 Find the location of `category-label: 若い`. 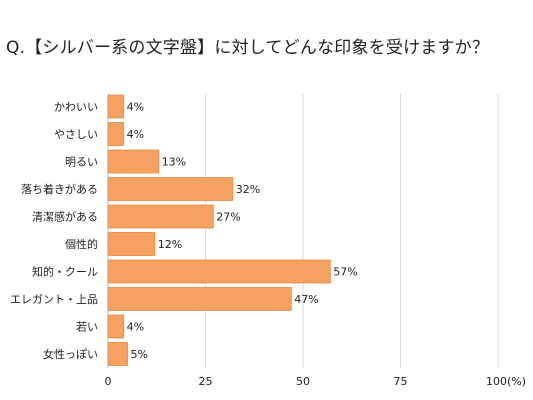

category-label: 若い is located at coordinates (87, 327).